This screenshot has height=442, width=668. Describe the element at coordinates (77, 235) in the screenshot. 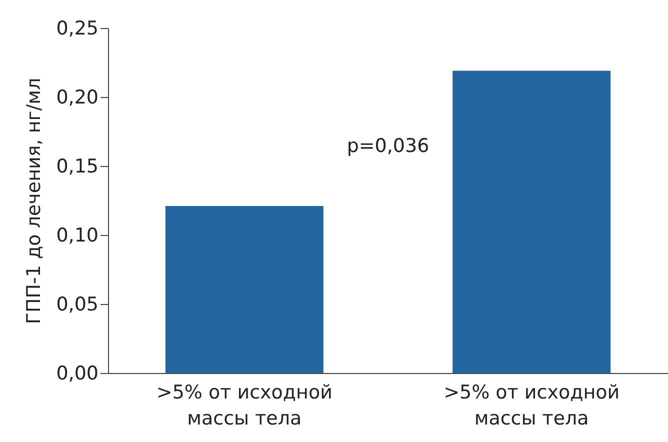

I see `y-tick-label: 0,10` at that location.